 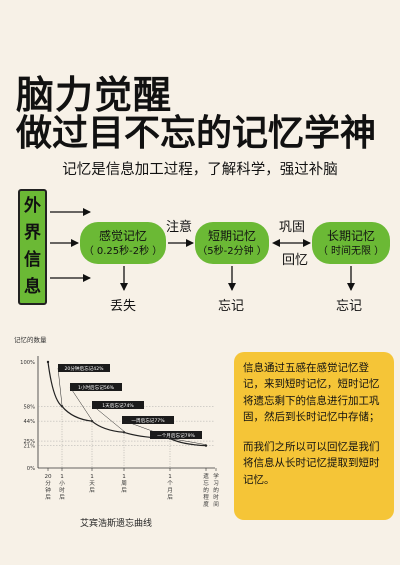 I want to click on annotation-label: 一周后忘记77%, so click(x=148, y=420).